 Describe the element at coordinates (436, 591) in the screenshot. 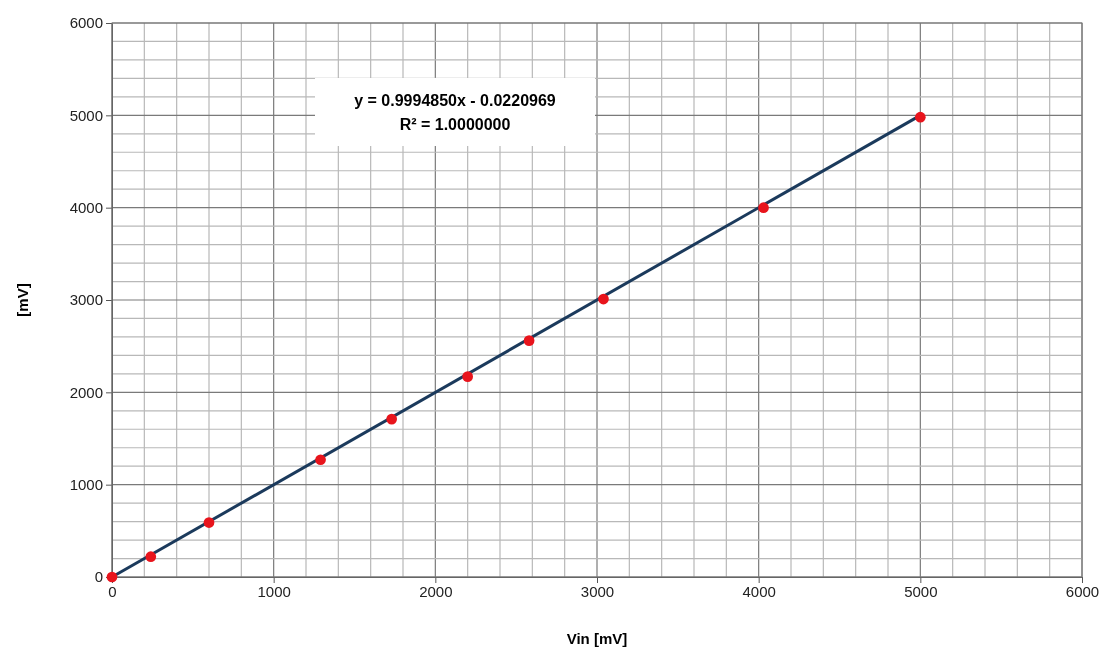

I see `x-tick-label: 2000` at that location.